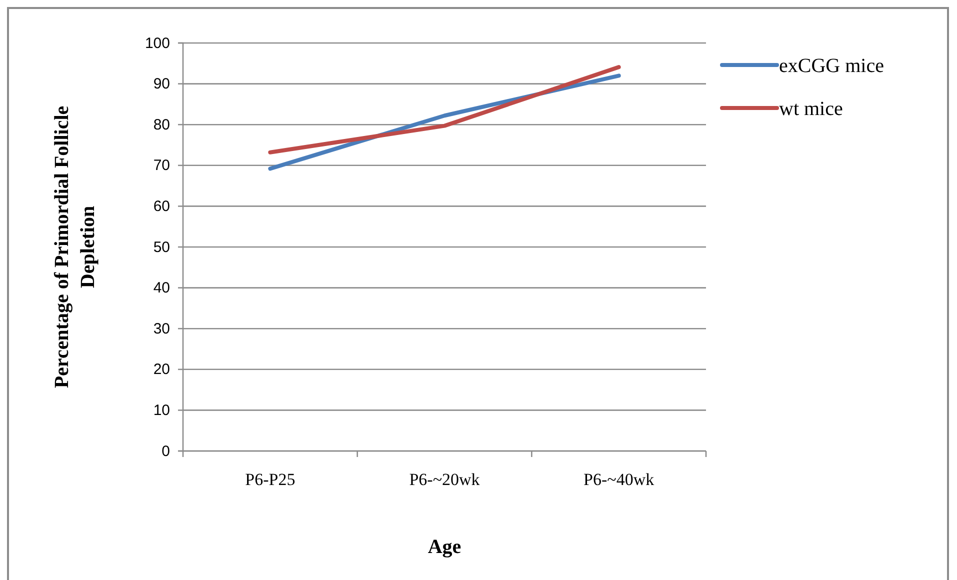 The width and height of the screenshot is (957, 580). I want to click on x-tick-label: P6-~40wk, so click(619, 480).